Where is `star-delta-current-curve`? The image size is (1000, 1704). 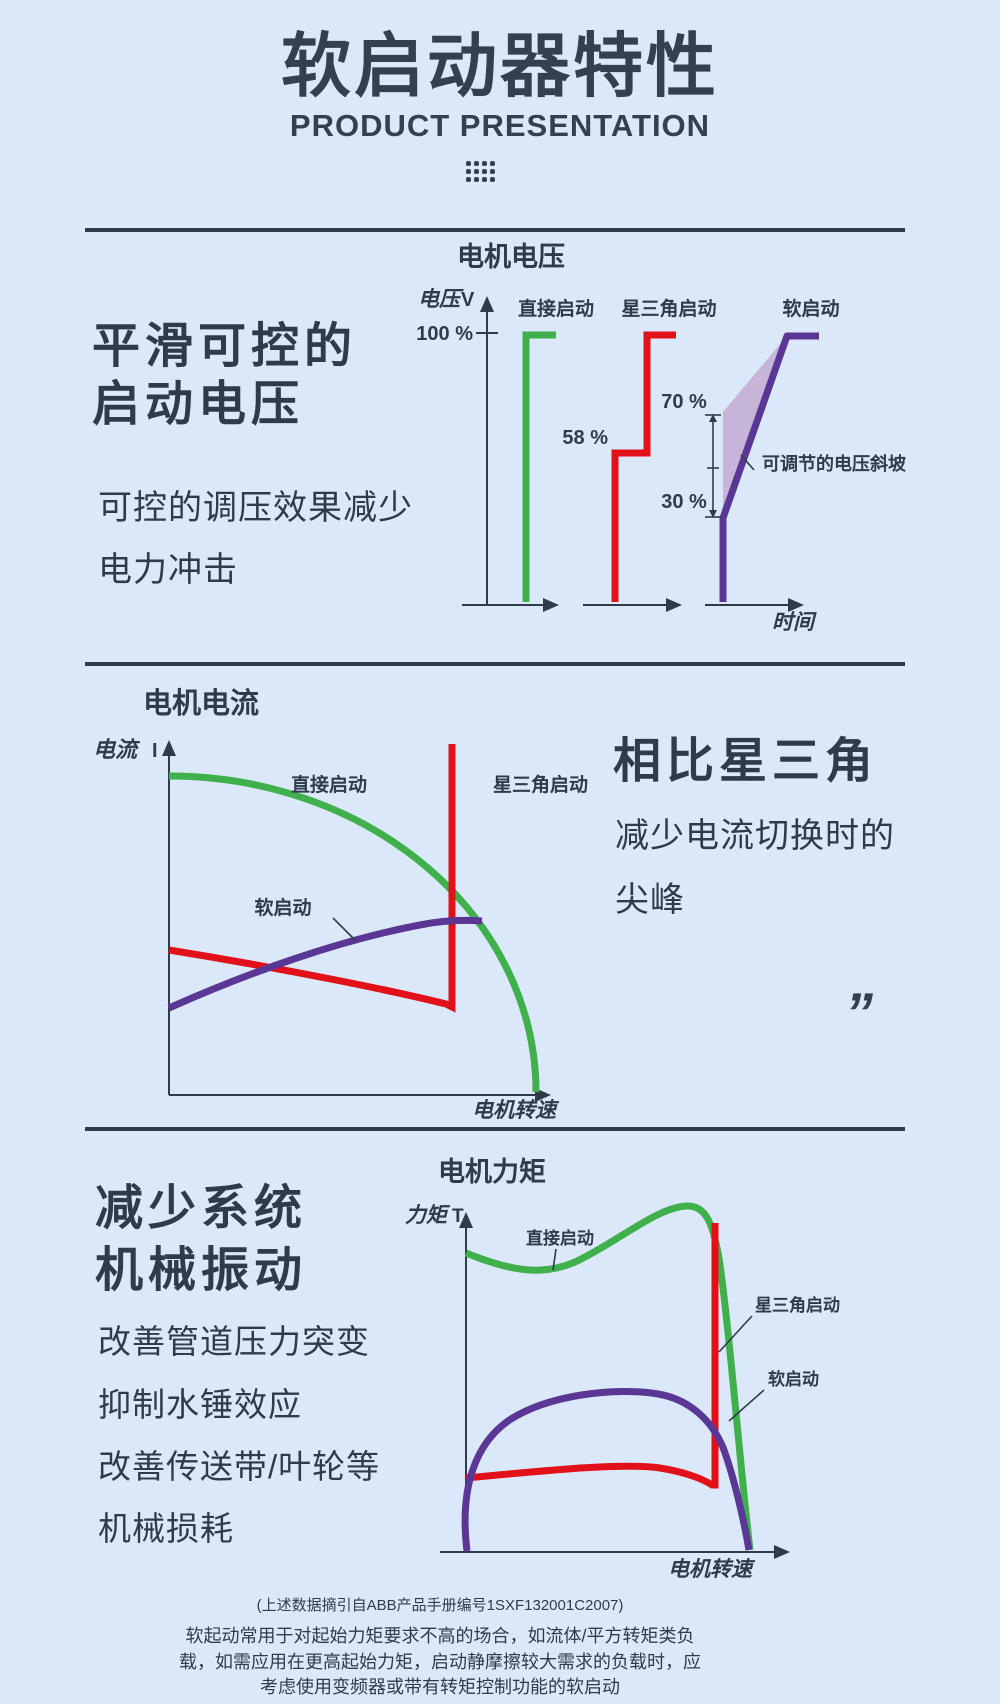
star-delta-current-curve is located at coordinates (312, 878).